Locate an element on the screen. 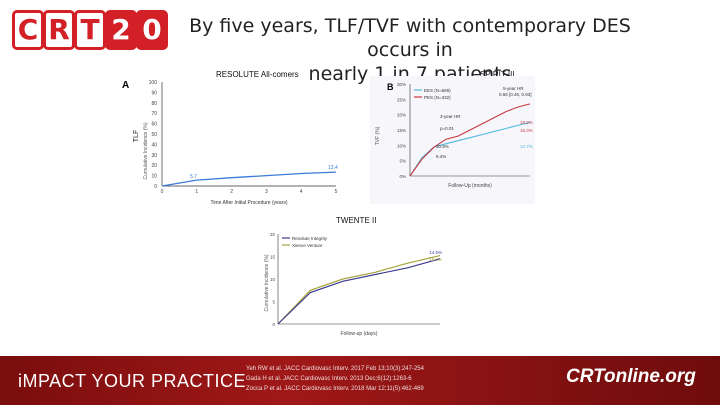 This screenshot has height=405, width=720. chart-a-xtick-label: 2 is located at coordinates (231, 192).